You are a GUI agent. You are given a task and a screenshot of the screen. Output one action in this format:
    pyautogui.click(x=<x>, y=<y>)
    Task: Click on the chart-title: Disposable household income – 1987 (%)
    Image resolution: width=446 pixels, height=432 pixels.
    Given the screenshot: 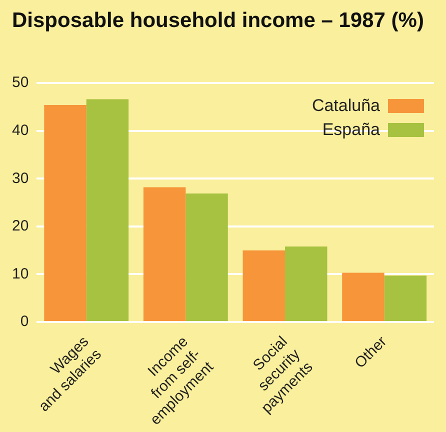 What is the action you would take?
    pyautogui.click(x=218, y=20)
    